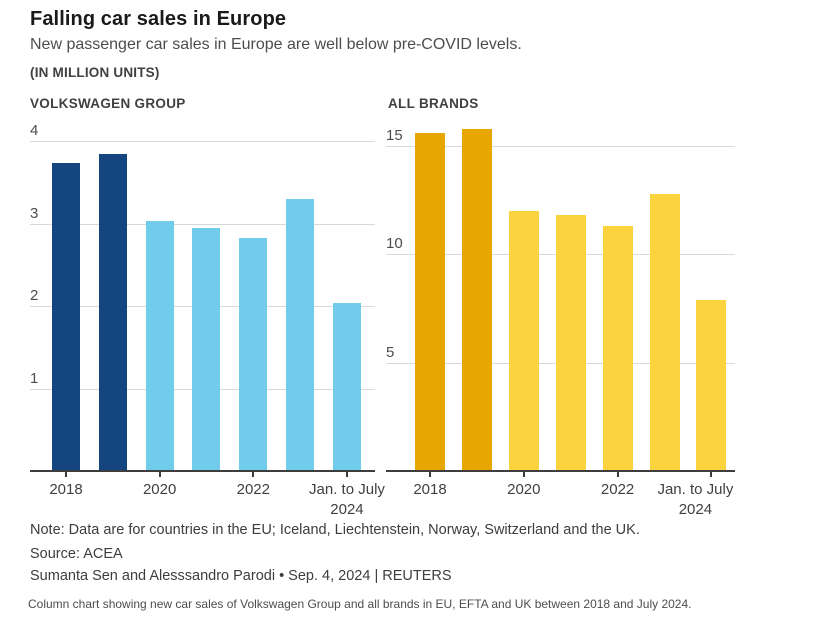 The height and width of the screenshot is (620, 833). I want to click on y-axis-tick-label: 2, so click(34, 295).